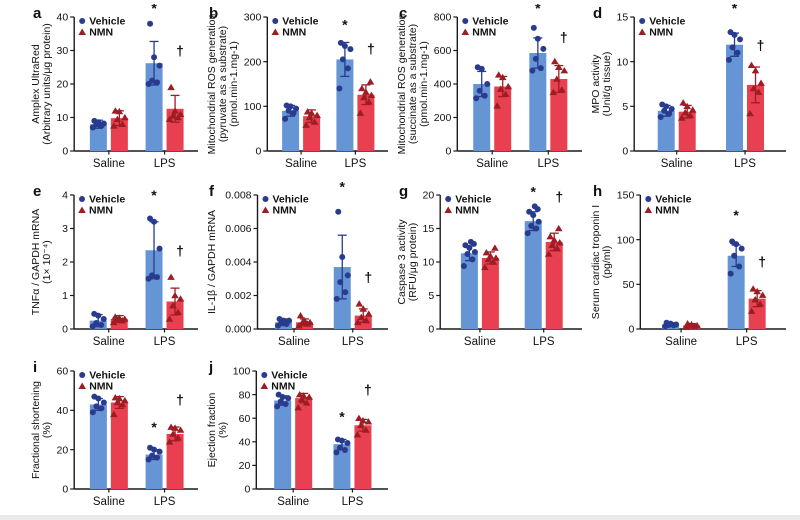 This screenshot has width=800, height=520. I want to click on bottom-strip, so click(400, 517).